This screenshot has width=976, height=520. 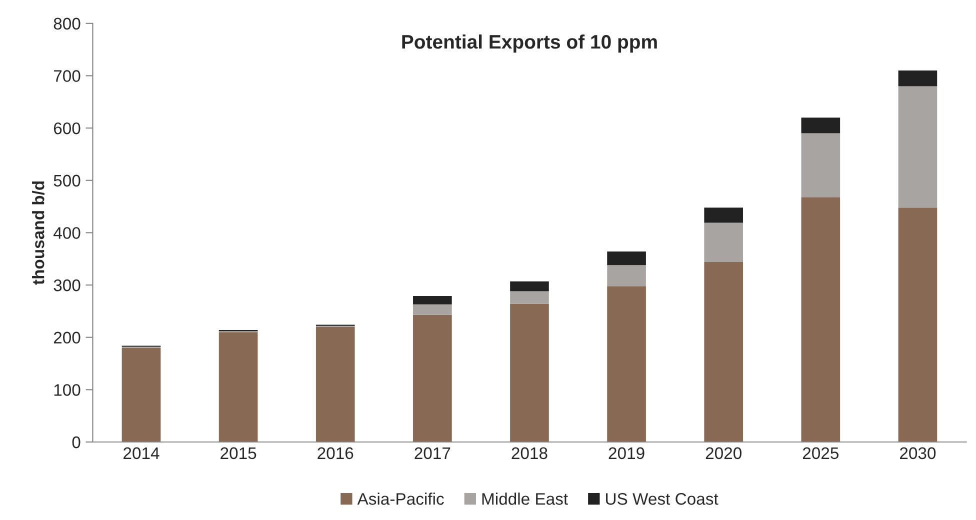 What do you see at coordinates (918, 453) in the screenshot?
I see `x-tick-label: 2030` at bounding box center [918, 453].